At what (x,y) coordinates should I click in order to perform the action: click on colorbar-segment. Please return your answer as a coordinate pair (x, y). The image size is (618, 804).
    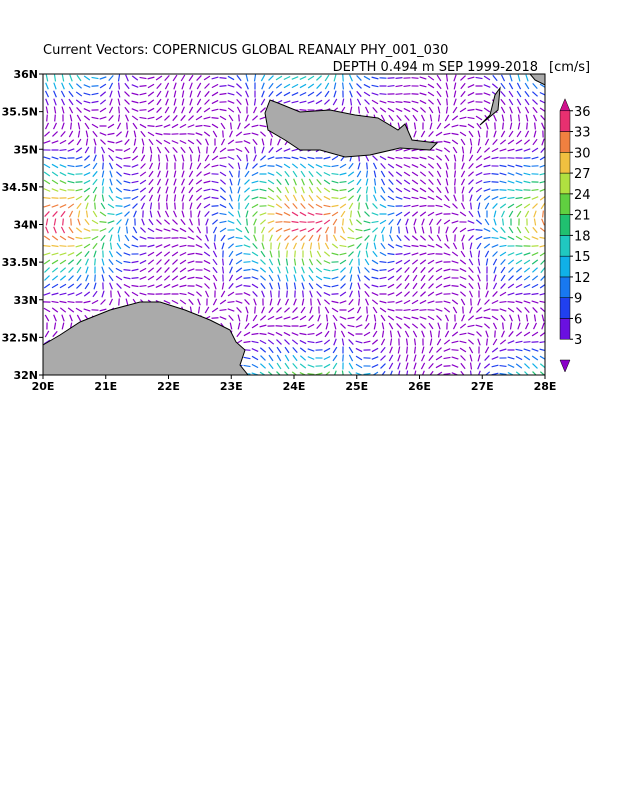
    Looking at the image, I should click on (565, 245).